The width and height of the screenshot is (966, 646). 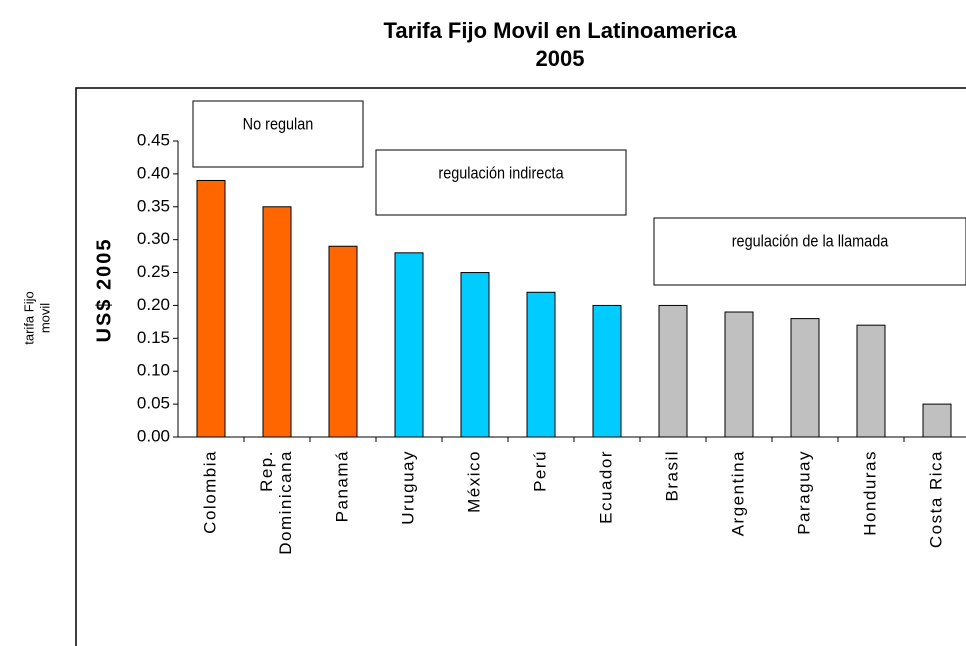 What do you see at coordinates (605, 487) in the screenshot?
I see `x-tick-label: Ecuador` at bounding box center [605, 487].